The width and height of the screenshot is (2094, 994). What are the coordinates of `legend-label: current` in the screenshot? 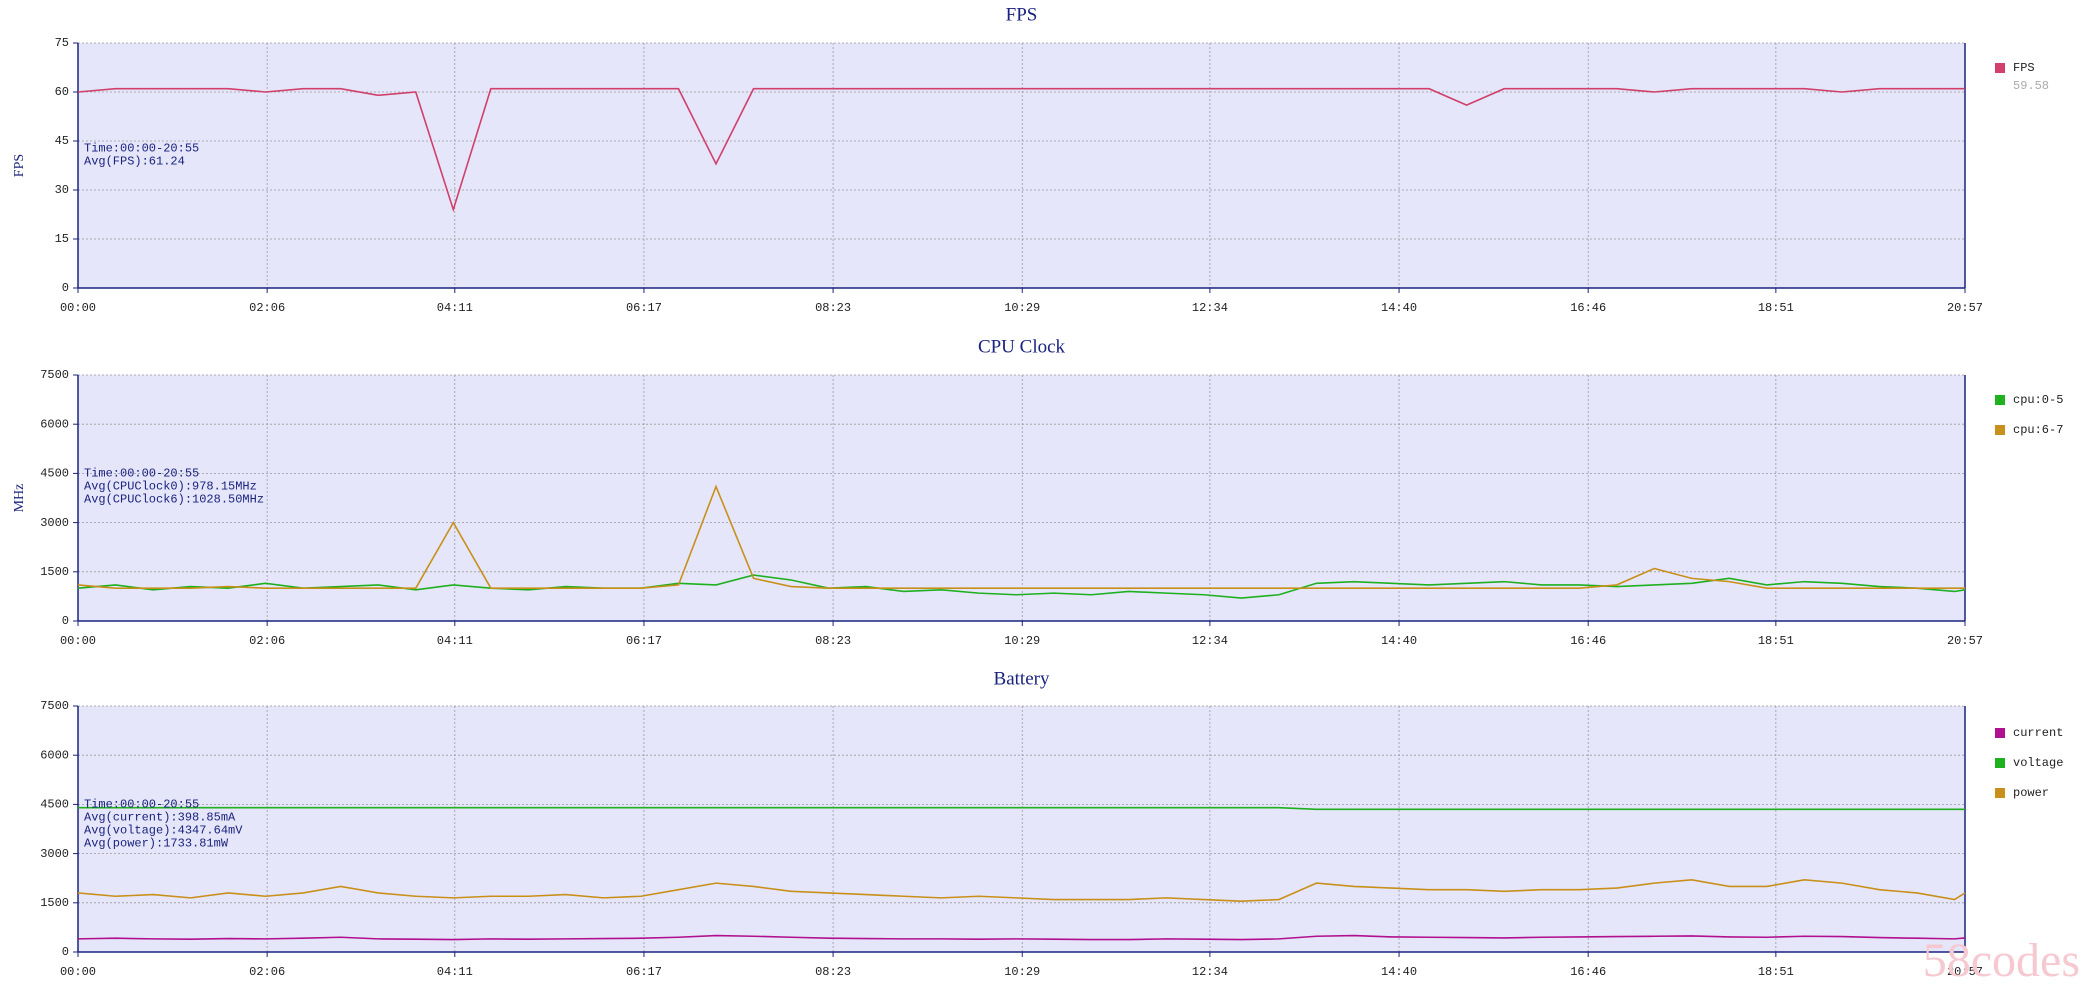 It's located at (2038, 733).